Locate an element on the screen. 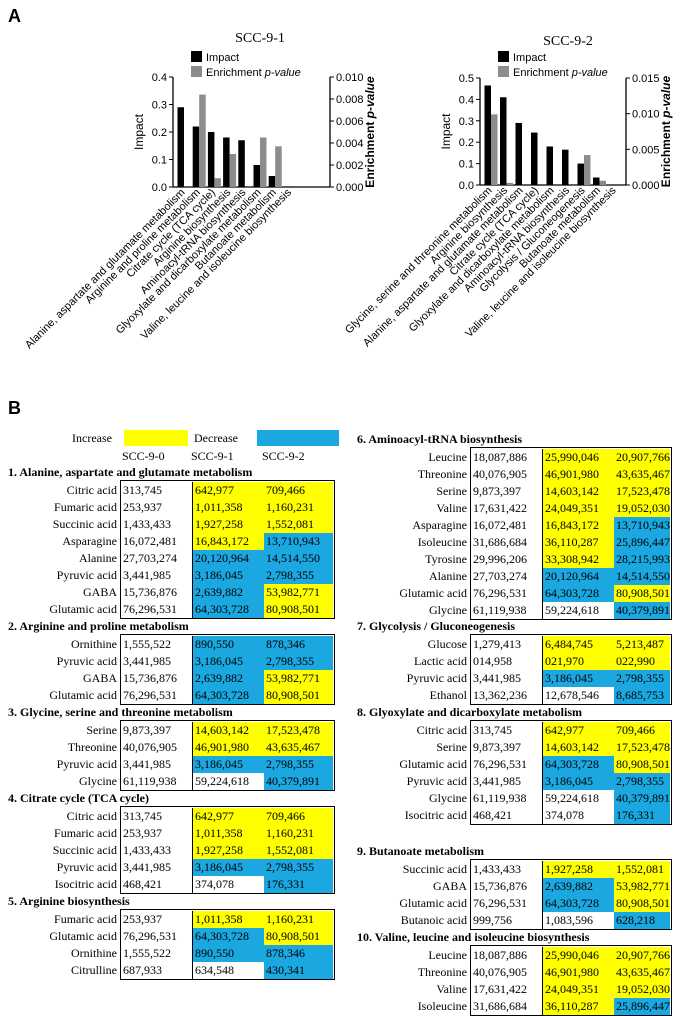 The image size is (686, 1016). metabolite-name: Asparagine is located at coordinates (439, 525).